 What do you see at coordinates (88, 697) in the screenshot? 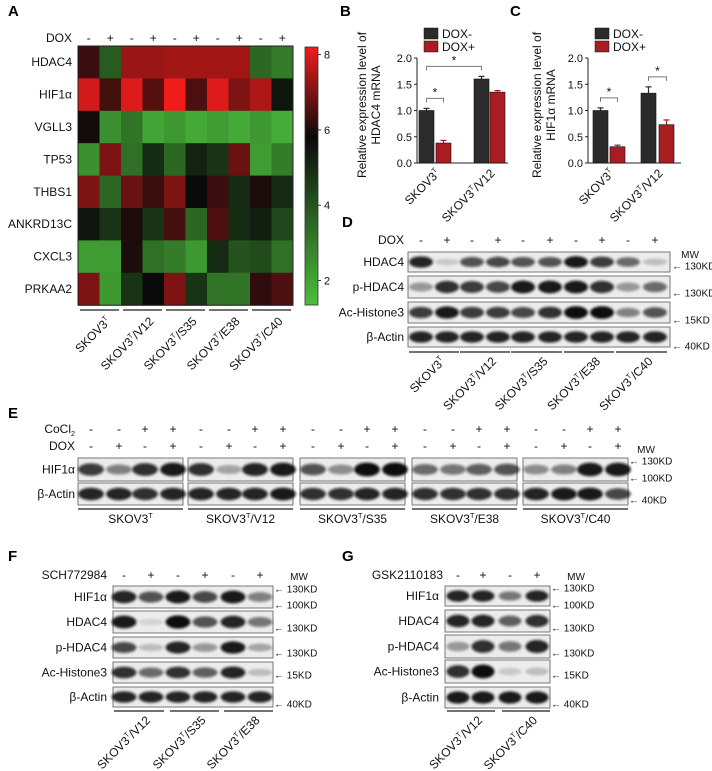
I see `blot-row-label: β-Actin` at bounding box center [88, 697].